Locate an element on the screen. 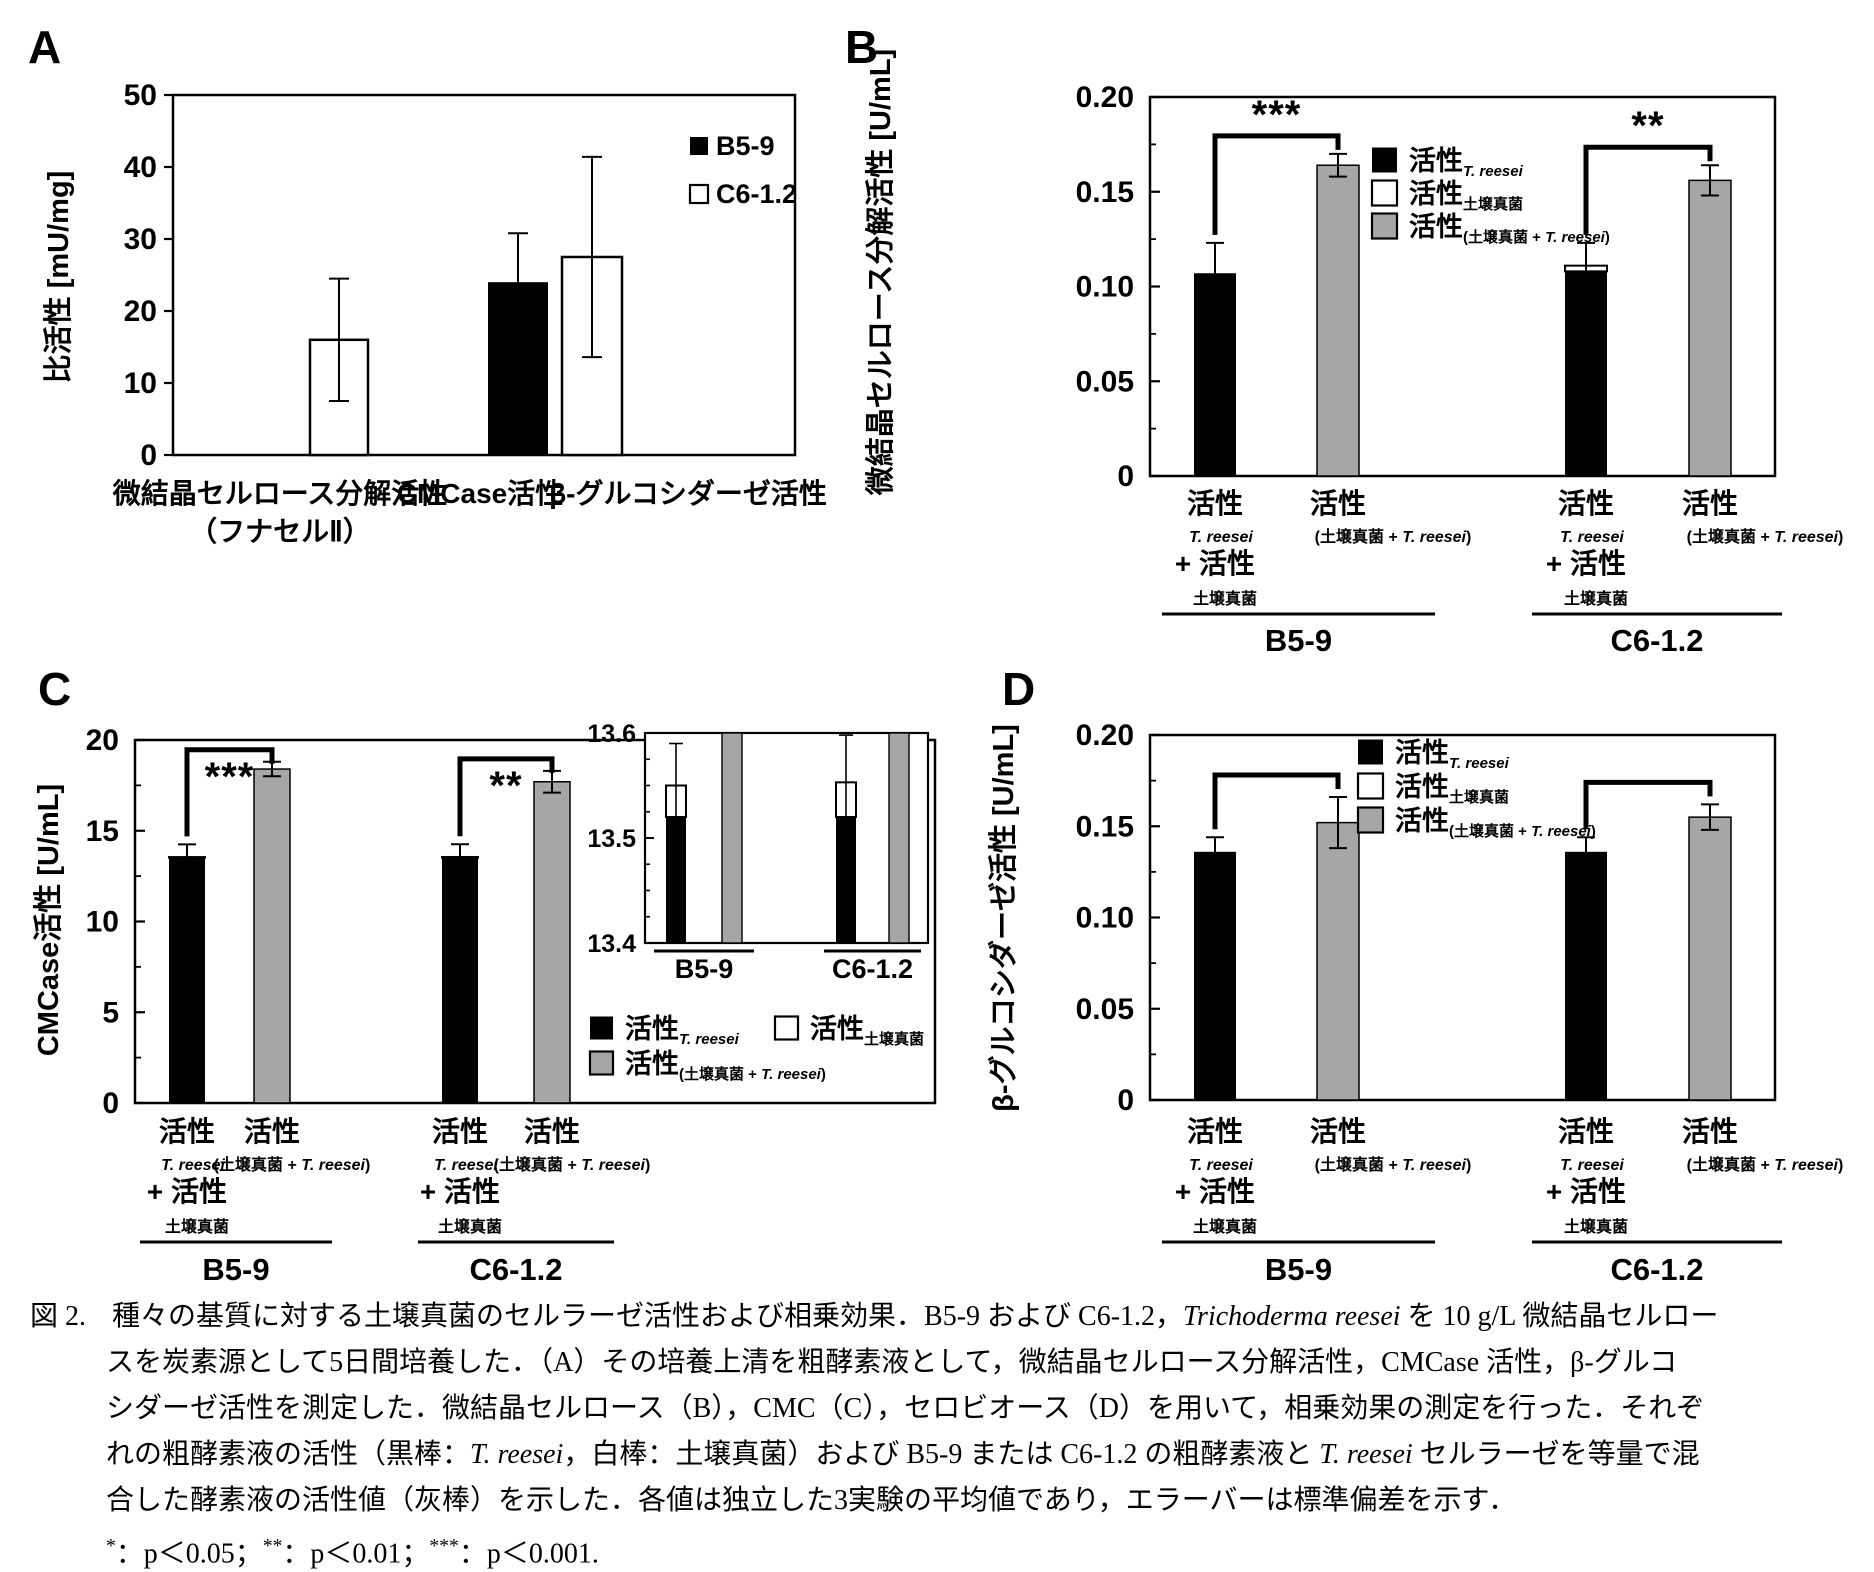  panel-A-category-label: CMCase活性 is located at coordinates (480, 493).